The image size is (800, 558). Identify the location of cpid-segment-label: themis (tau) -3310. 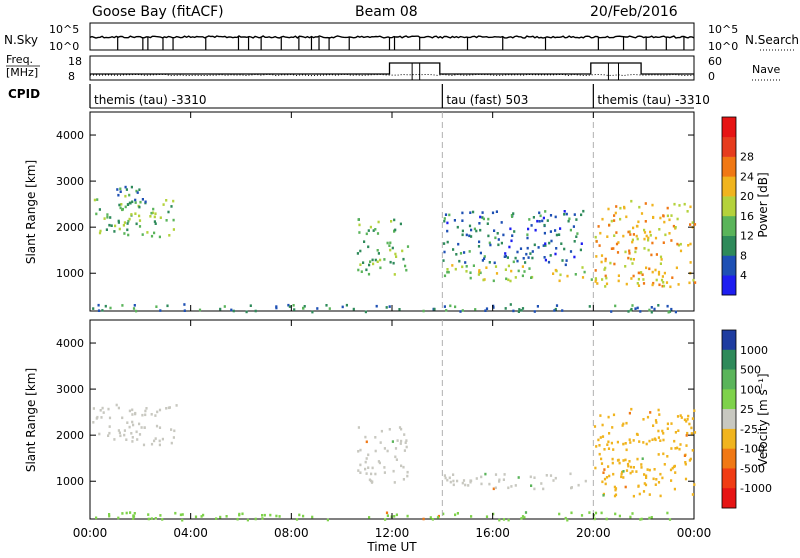
(653, 100).